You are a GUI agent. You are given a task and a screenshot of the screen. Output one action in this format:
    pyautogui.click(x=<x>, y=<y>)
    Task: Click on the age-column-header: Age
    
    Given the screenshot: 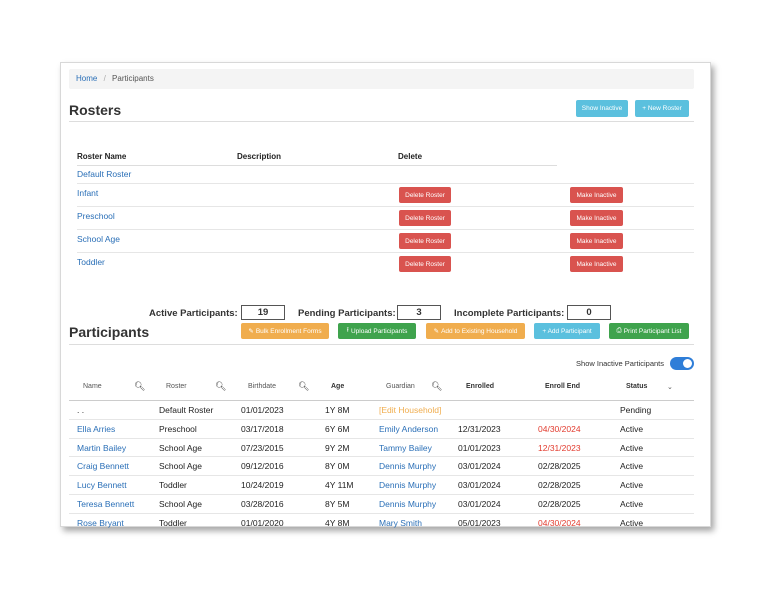 What is the action you would take?
    pyautogui.click(x=338, y=386)
    